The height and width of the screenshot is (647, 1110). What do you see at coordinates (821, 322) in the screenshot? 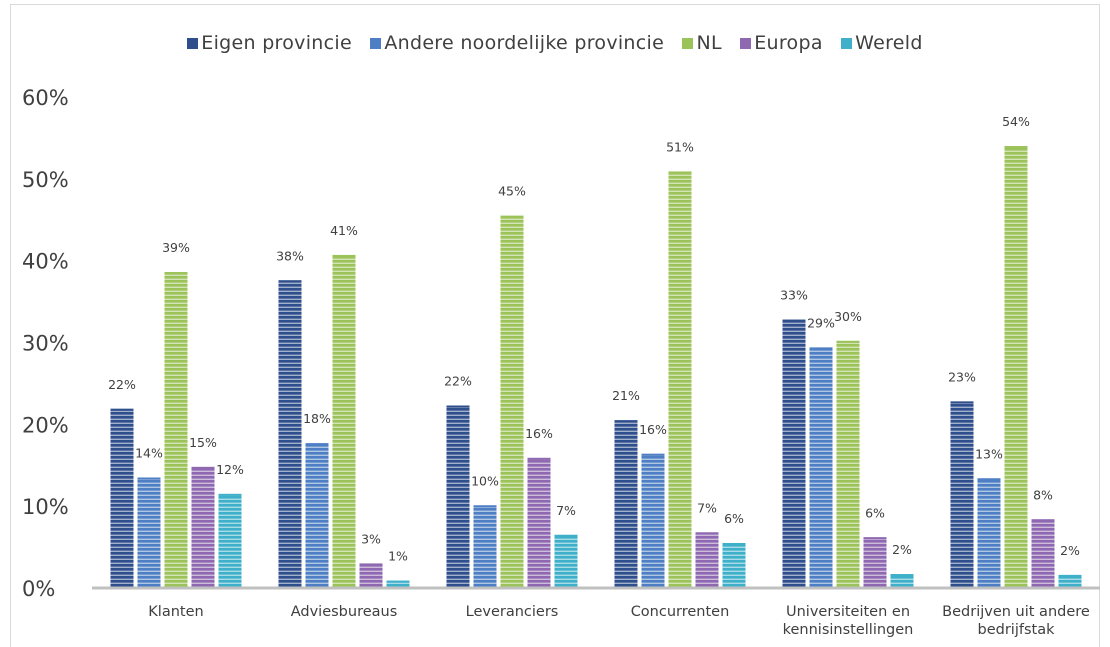
I see `data-label: 29%` at bounding box center [821, 322].